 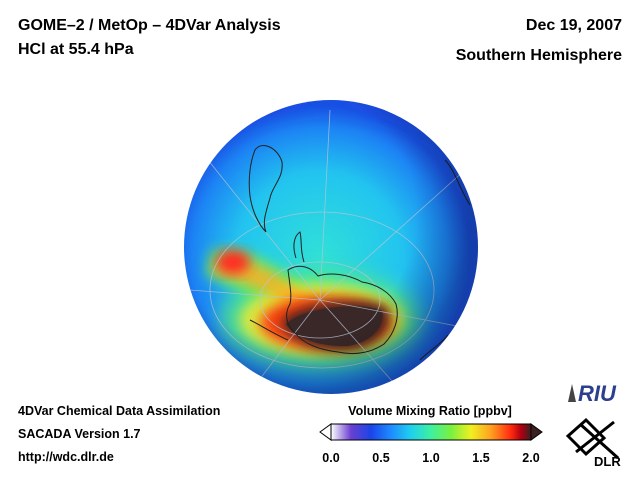 I want to click on map-title: GOME–2 / MetOp – 4DVar Analysis, so click(x=149, y=25).